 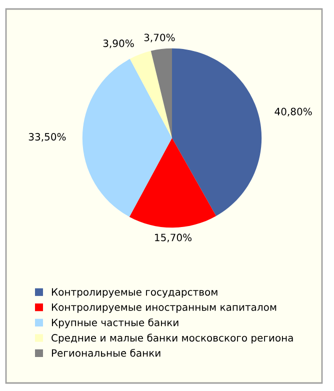 I want to click on data-label: 3,90%, so click(x=118, y=44).